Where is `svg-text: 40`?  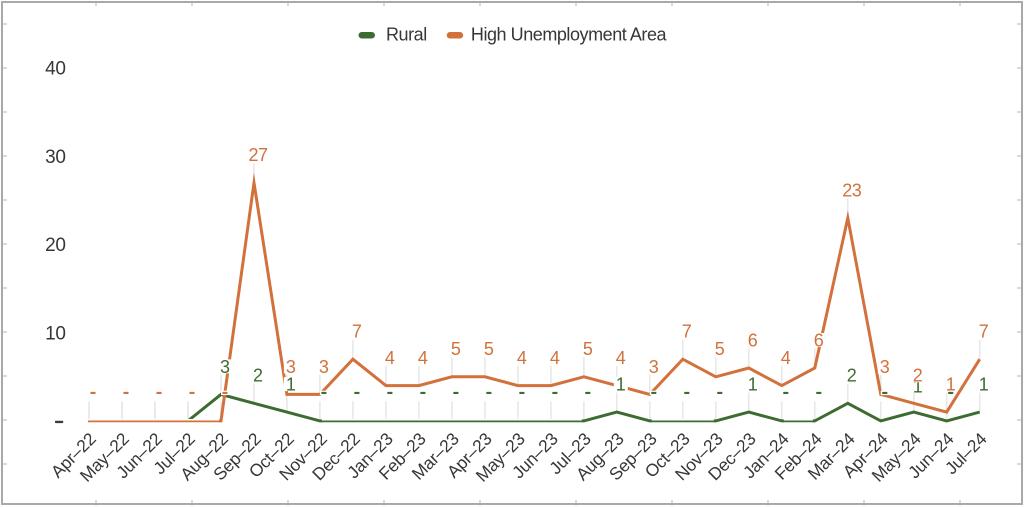
svg-text: 40 is located at coordinates (55, 69).